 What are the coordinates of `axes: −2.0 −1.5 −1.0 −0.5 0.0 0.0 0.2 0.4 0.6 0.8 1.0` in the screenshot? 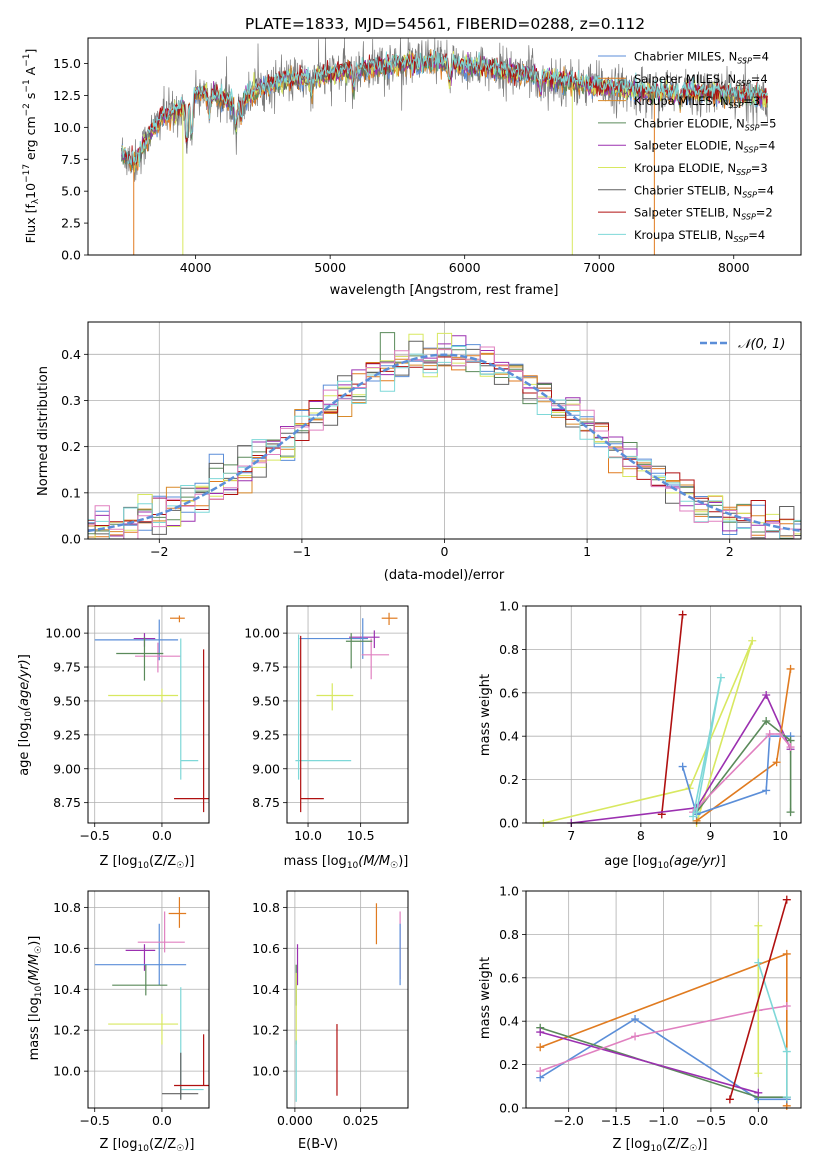 It's located at (633, 1006).